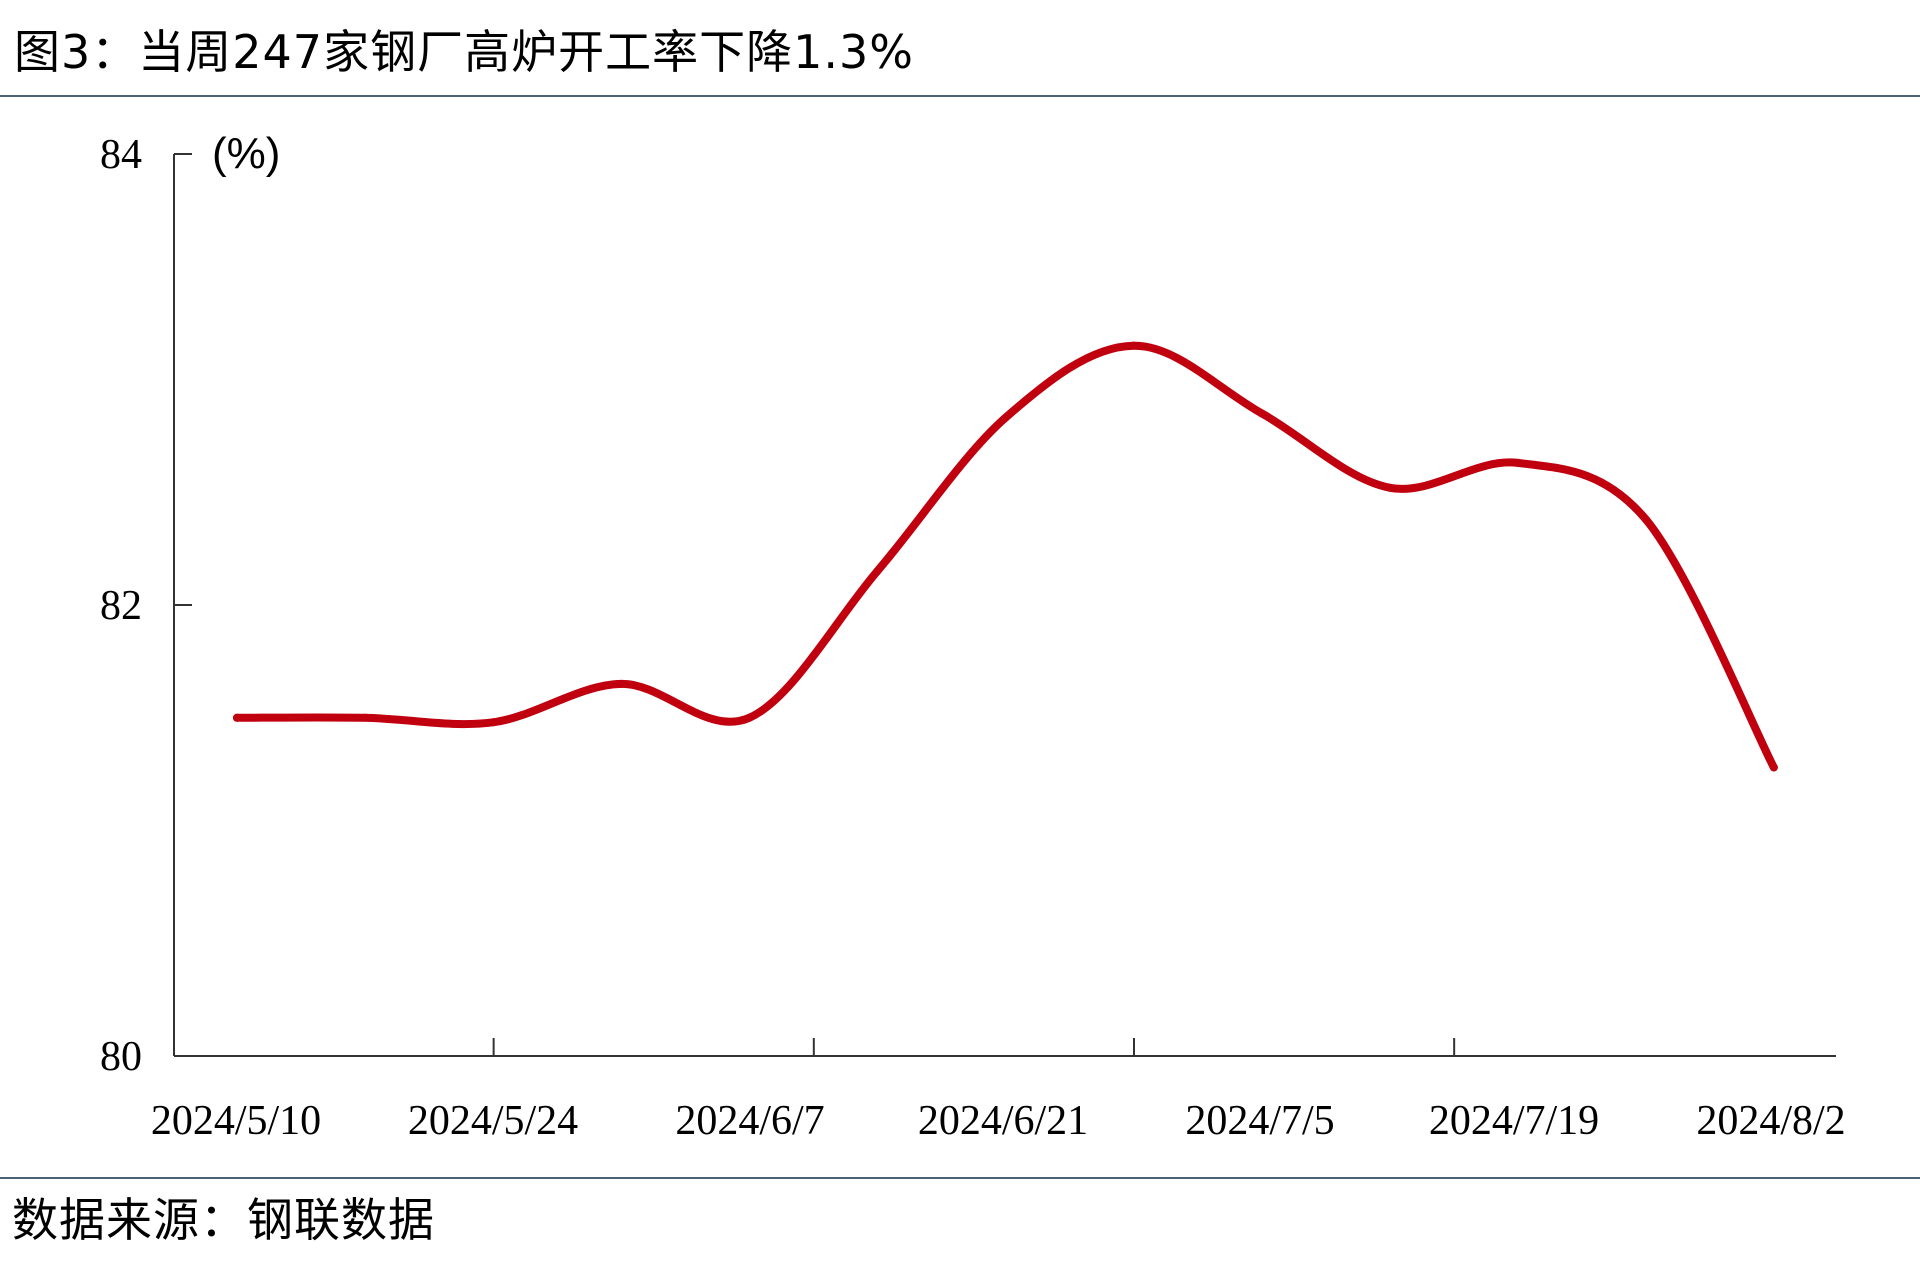  What do you see at coordinates (236, 1121) in the screenshot?
I see `x-tick-label: 2024/5/10` at bounding box center [236, 1121].